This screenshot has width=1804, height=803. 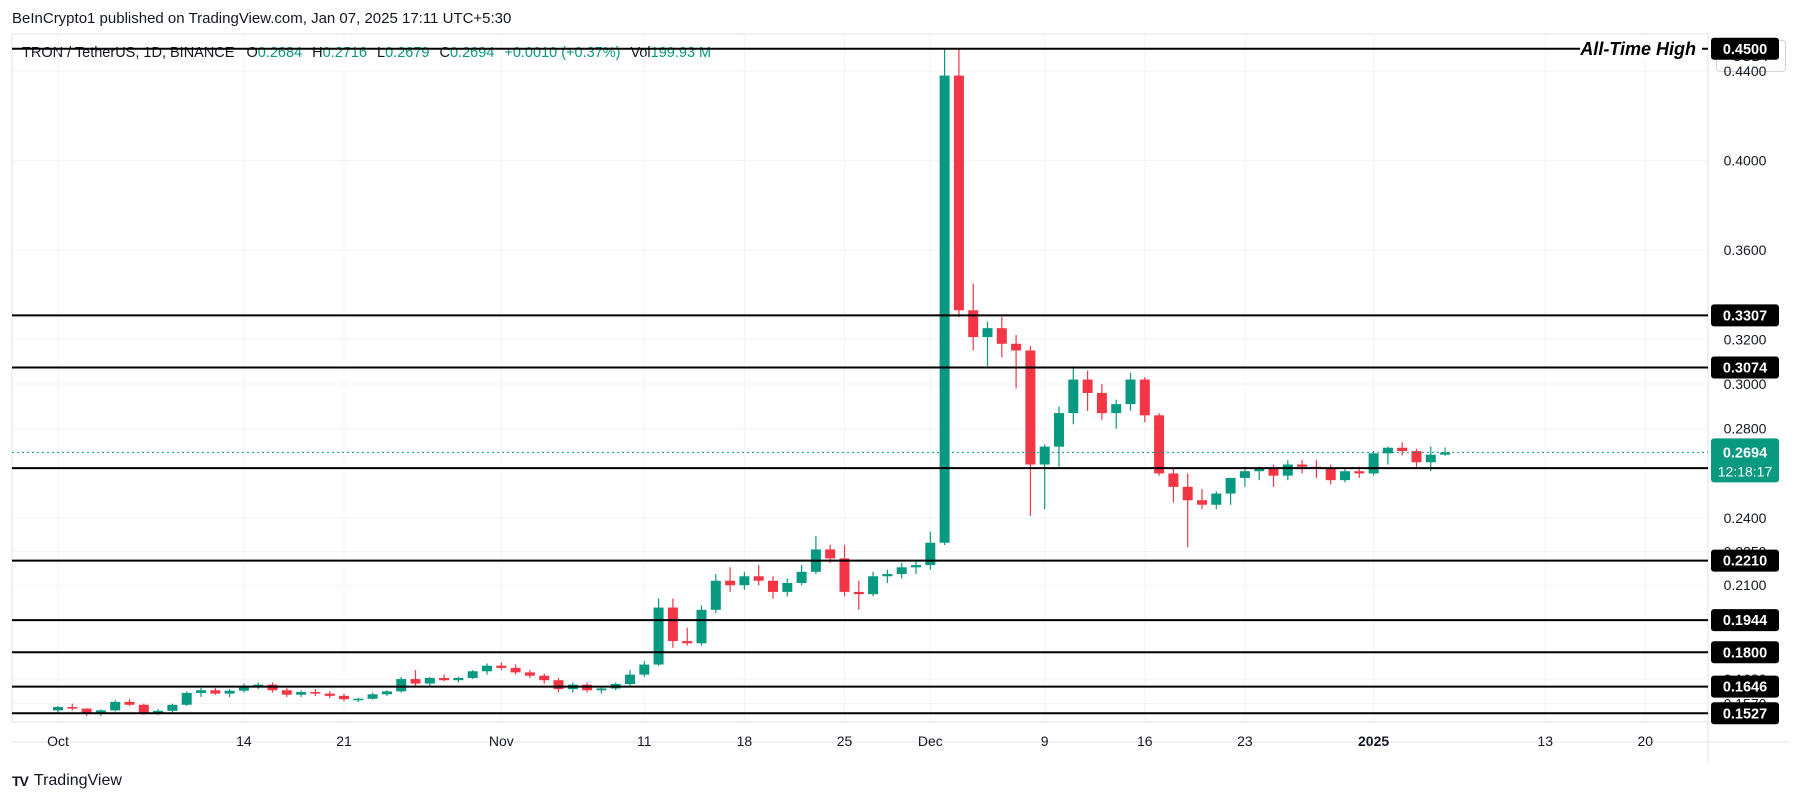 I want to click on x-tick-label: 16, so click(x=1145, y=741).